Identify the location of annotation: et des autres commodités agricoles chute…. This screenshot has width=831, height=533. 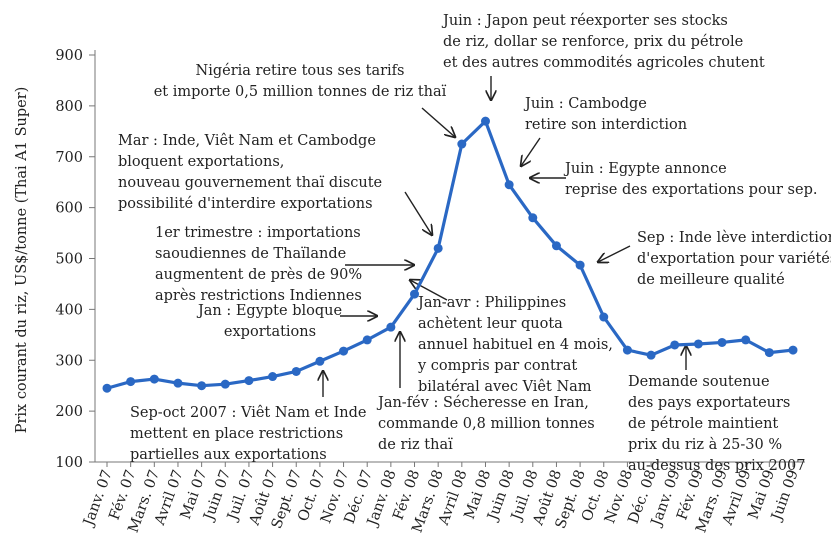
(604, 63).